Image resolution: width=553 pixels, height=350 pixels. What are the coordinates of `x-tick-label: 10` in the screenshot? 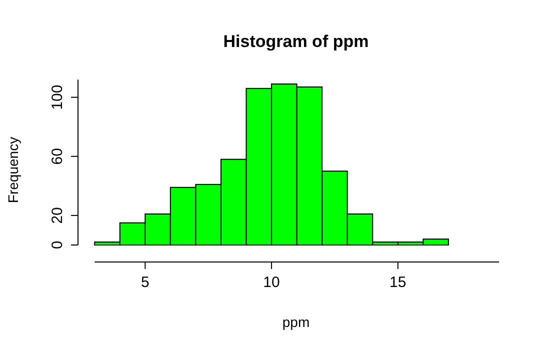 It's located at (271, 282).